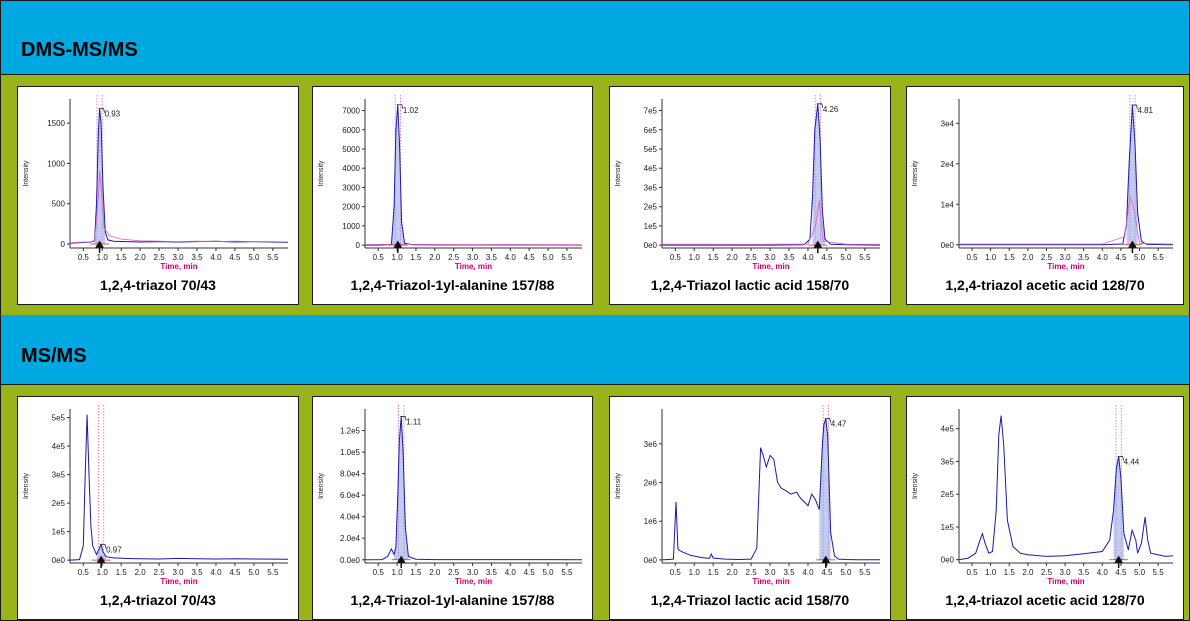  I want to click on y-tick-label: 0.0e0, so click(350, 560).